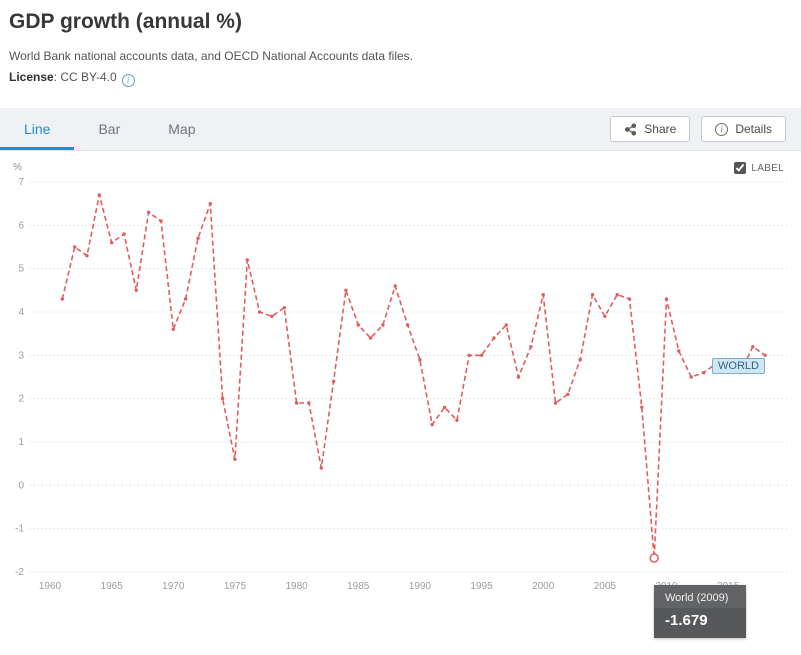  Describe the element at coordinates (17, 167) in the screenshot. I see `y-axis-unit-label: %` at that location.